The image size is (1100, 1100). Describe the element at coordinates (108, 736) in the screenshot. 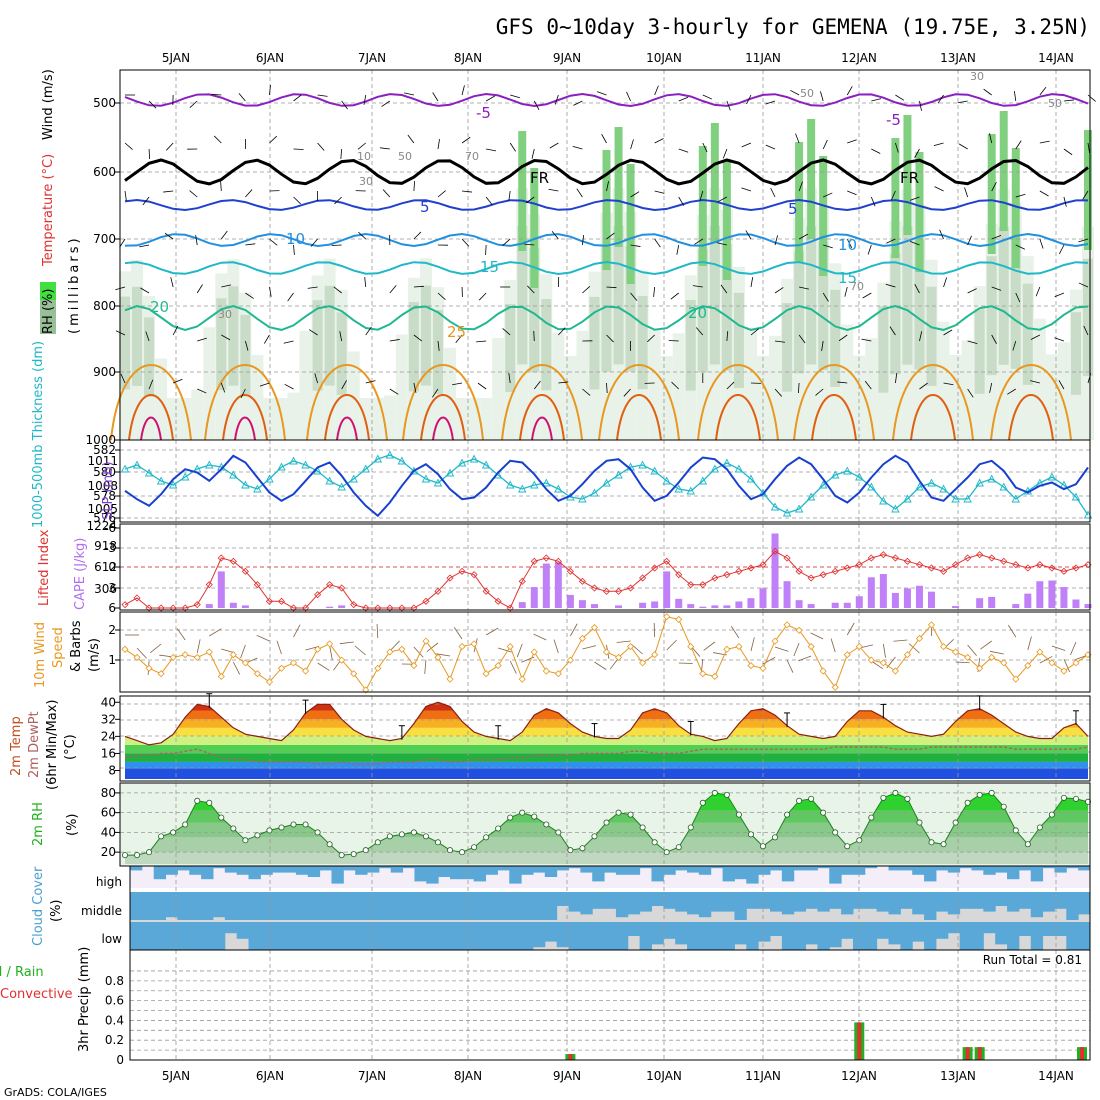

I see `temp-tick-24: 24` at that location.